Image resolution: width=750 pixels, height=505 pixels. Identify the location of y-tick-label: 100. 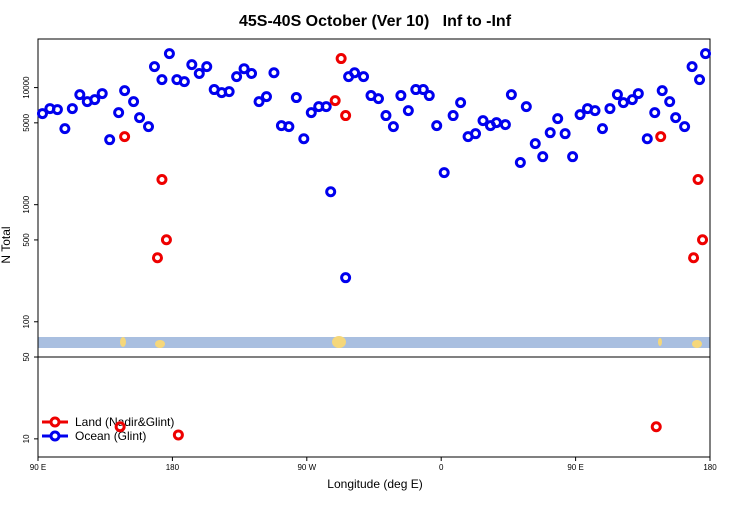
(26, 322).